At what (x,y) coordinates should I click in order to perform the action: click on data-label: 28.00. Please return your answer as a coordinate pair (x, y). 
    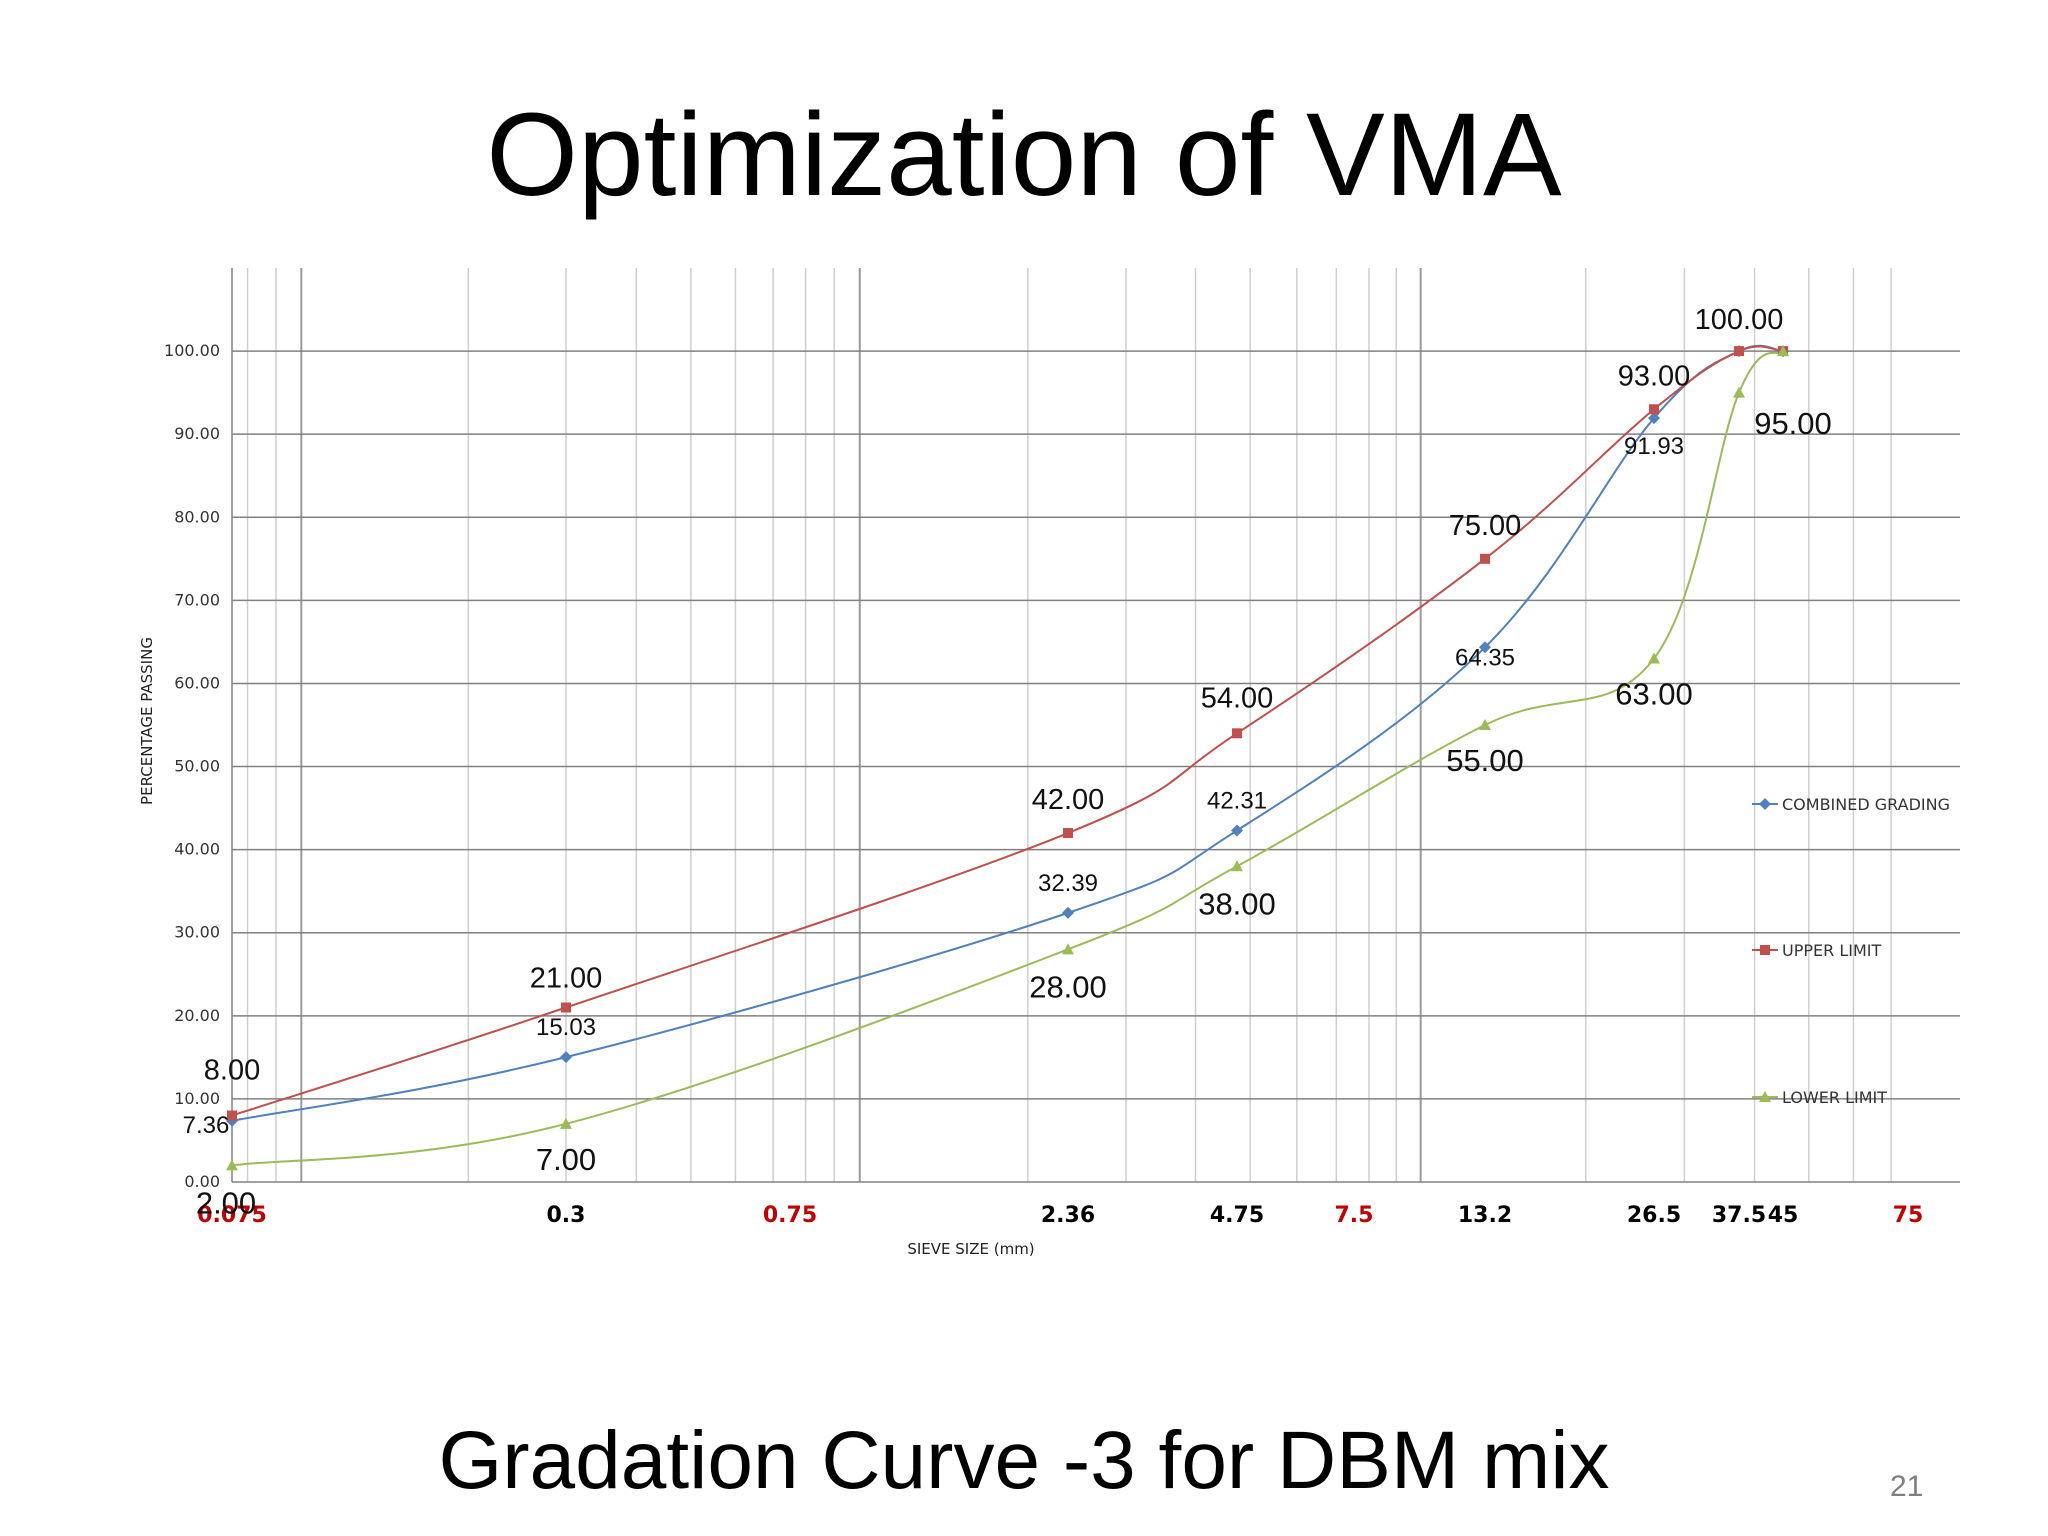
    Looking at the image, I should click on (1068, 986).